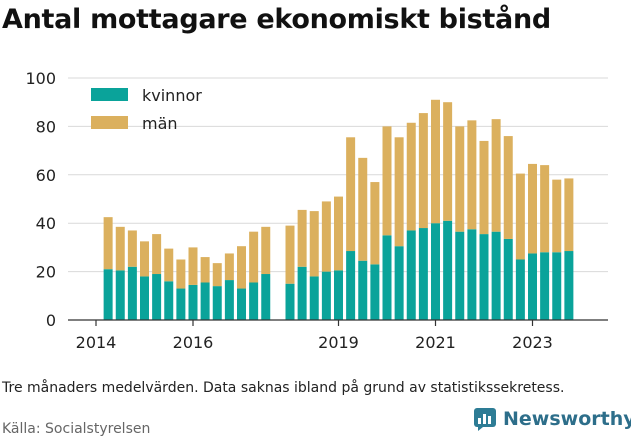  I want to click on y-tick-label: 0, so click(51, 320).